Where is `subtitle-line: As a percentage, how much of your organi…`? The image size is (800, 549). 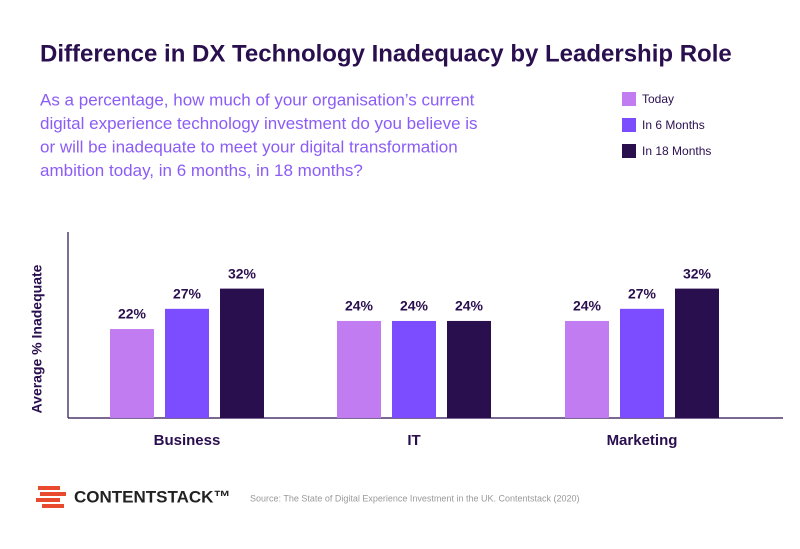 subtitle-line: As a percentage, how much of your organi… is located at coordinates (257, 99).